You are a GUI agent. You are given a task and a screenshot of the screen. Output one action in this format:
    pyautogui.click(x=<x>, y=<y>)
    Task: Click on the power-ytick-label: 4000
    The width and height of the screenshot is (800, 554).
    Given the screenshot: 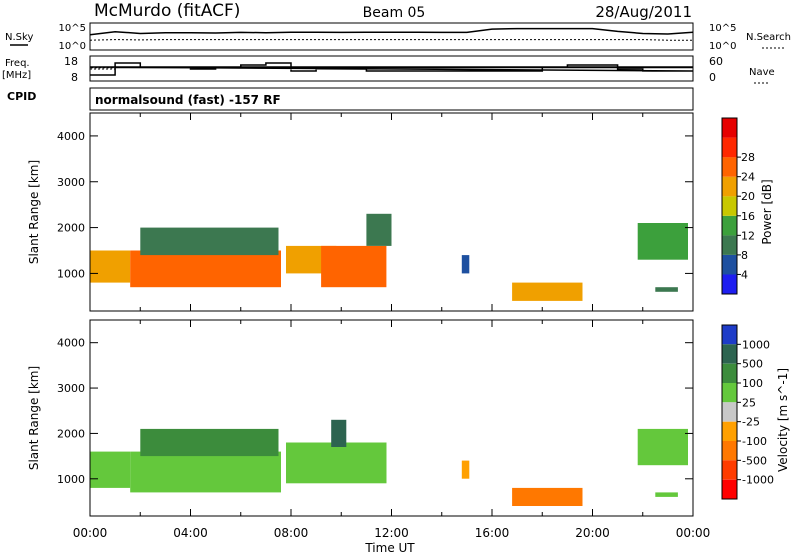 What is the action you would take?
    pyautogui.click(x=71, y=136)
    